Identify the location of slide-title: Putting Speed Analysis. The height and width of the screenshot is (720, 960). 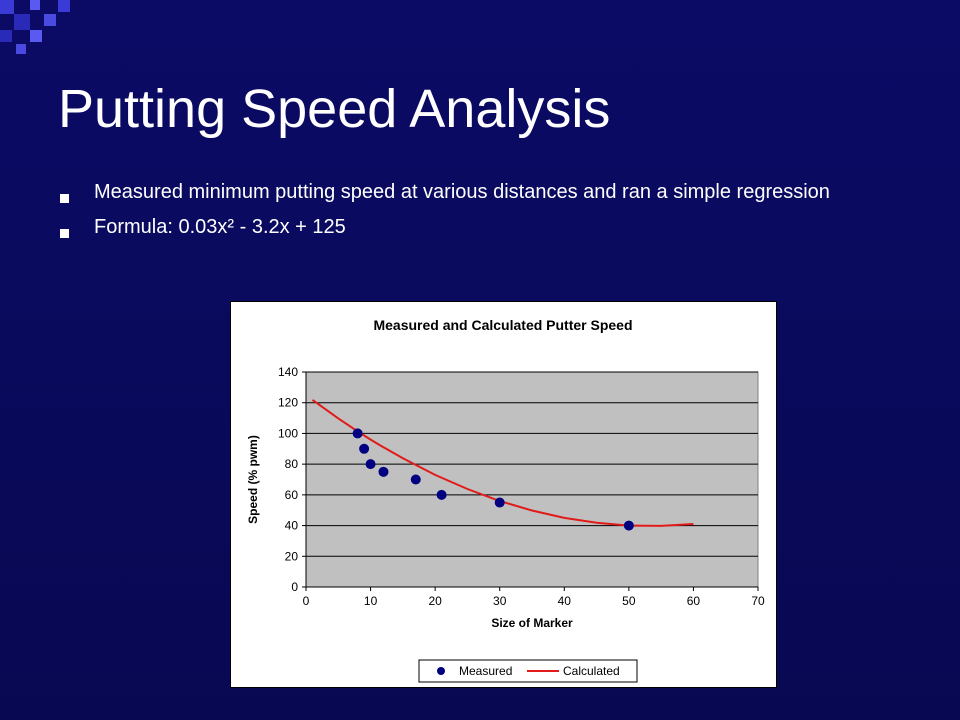
(334, 109).